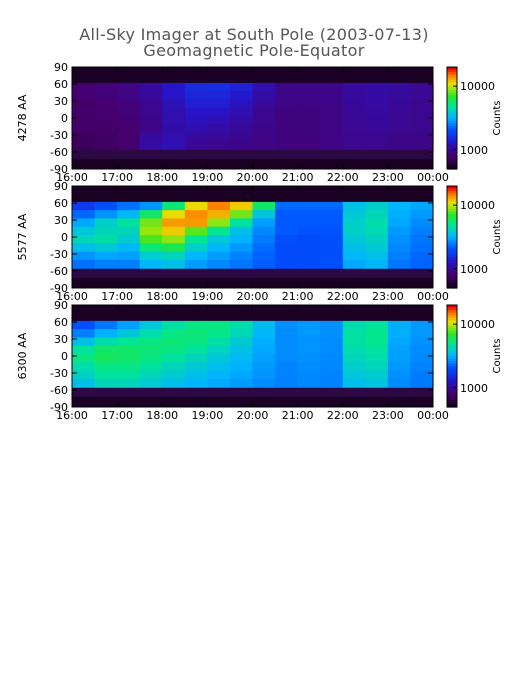 This screenshot has width=510, height=680. I want to click on x-tick-label: 21:00, so click(298, 177).